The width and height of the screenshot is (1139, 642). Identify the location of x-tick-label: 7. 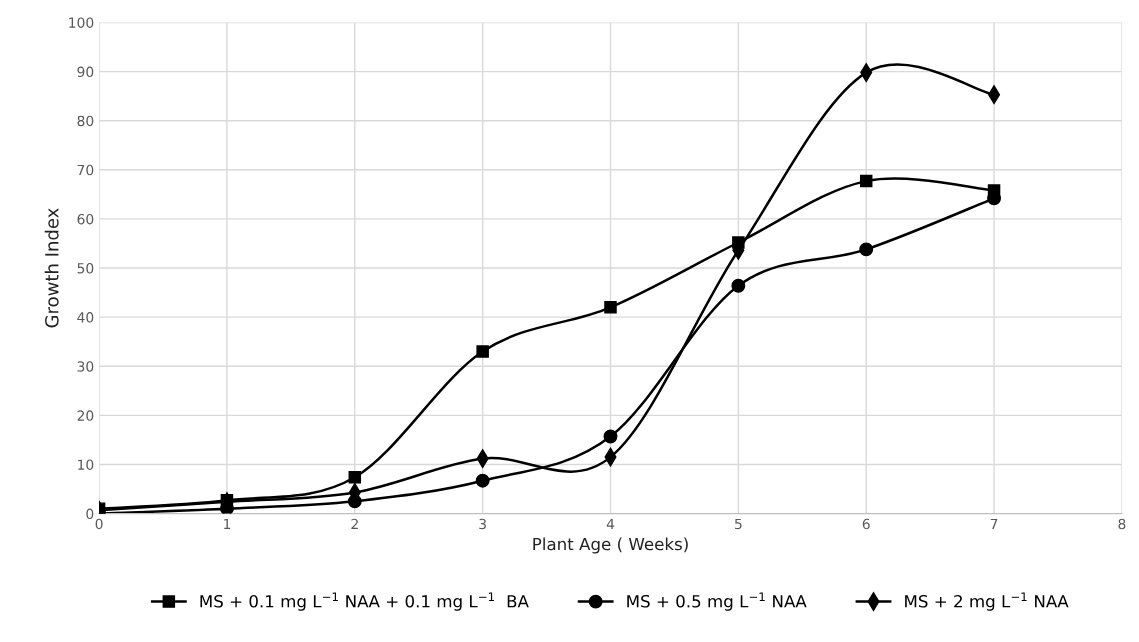
(994, 524).